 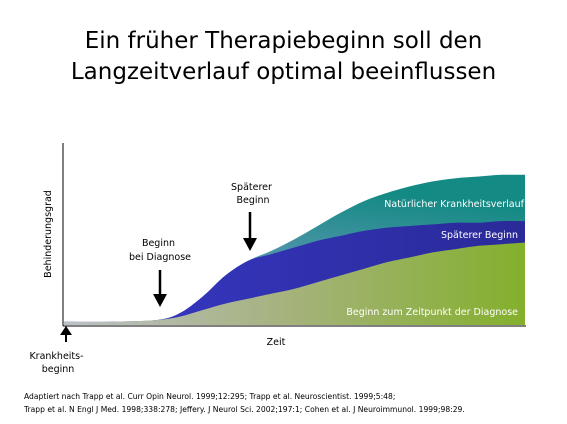 What do you see at coordinates (251, 187) in the screenshot?
I see `annotation-later-start-line-1: Späterer` at bounding box center [251, 187].